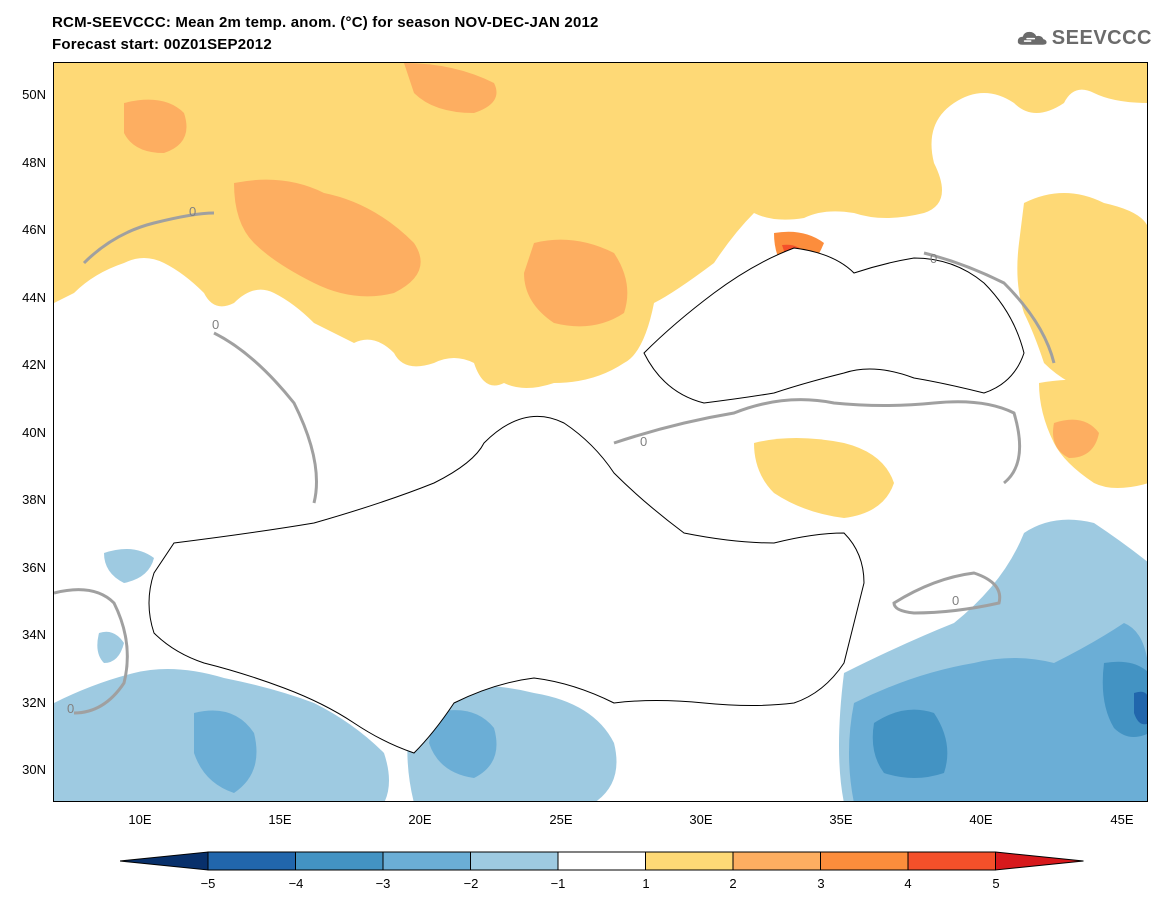 The height and width of the screenshot is (907, 1165). What do you see at coordinates (296, 883) in the screenshot?
I see `colorbar-label: −4` at bounding box center [296, 883].